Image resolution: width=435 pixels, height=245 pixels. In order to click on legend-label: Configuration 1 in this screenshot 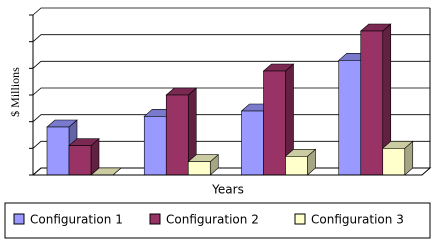, I will do `click(76, 220)`.